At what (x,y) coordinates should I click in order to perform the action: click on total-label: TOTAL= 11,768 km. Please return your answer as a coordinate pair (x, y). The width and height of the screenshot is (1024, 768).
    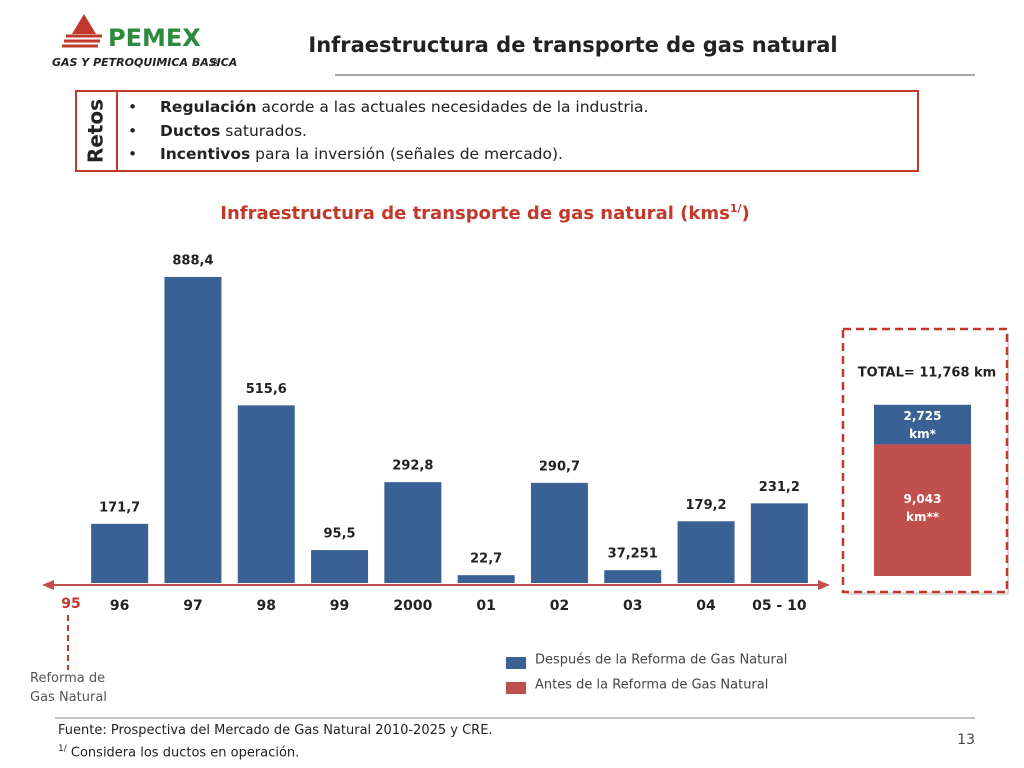
    Looking at the image, I should click on (927, 373).